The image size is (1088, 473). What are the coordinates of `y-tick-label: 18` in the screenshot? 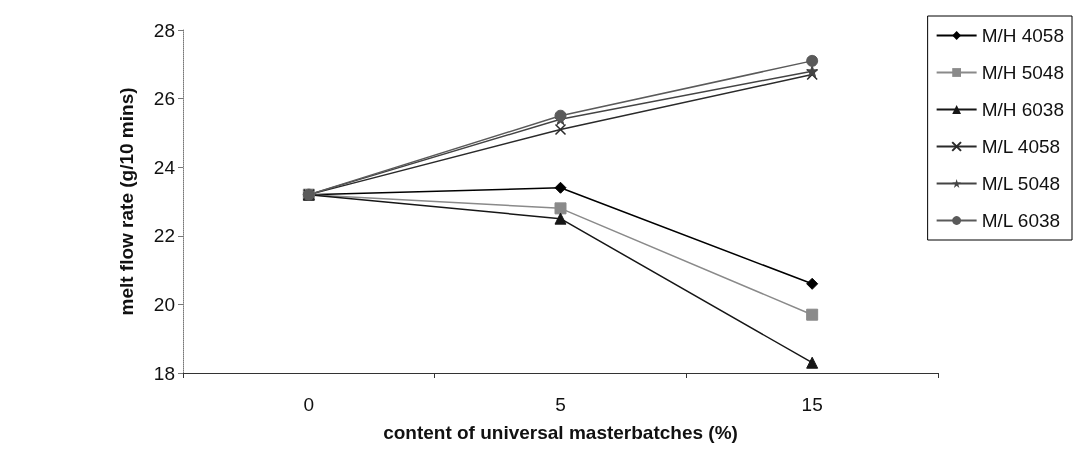 It's located at (164, 373).